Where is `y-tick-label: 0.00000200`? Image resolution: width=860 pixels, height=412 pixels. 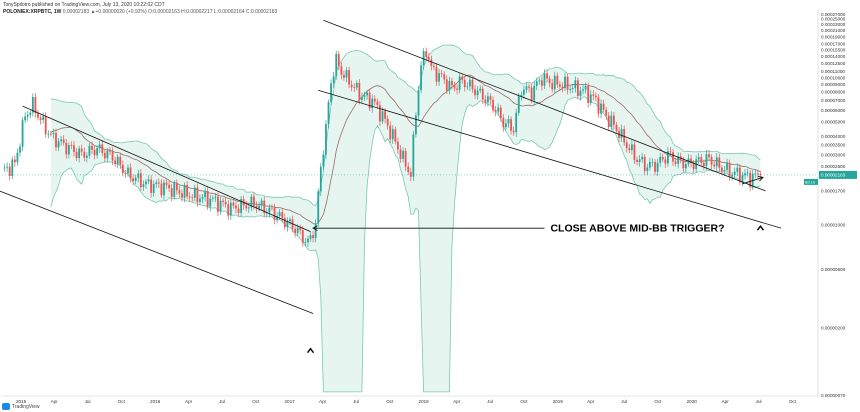 y-tick-label: 0.00000200 is located at coordinates (833, 328).